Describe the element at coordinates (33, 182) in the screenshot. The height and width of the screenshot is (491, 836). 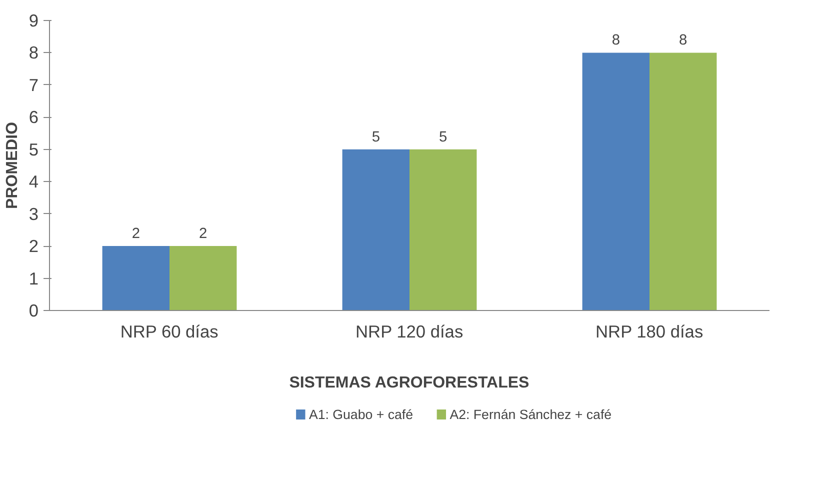
I see `y-tick-label: 4` at that location.